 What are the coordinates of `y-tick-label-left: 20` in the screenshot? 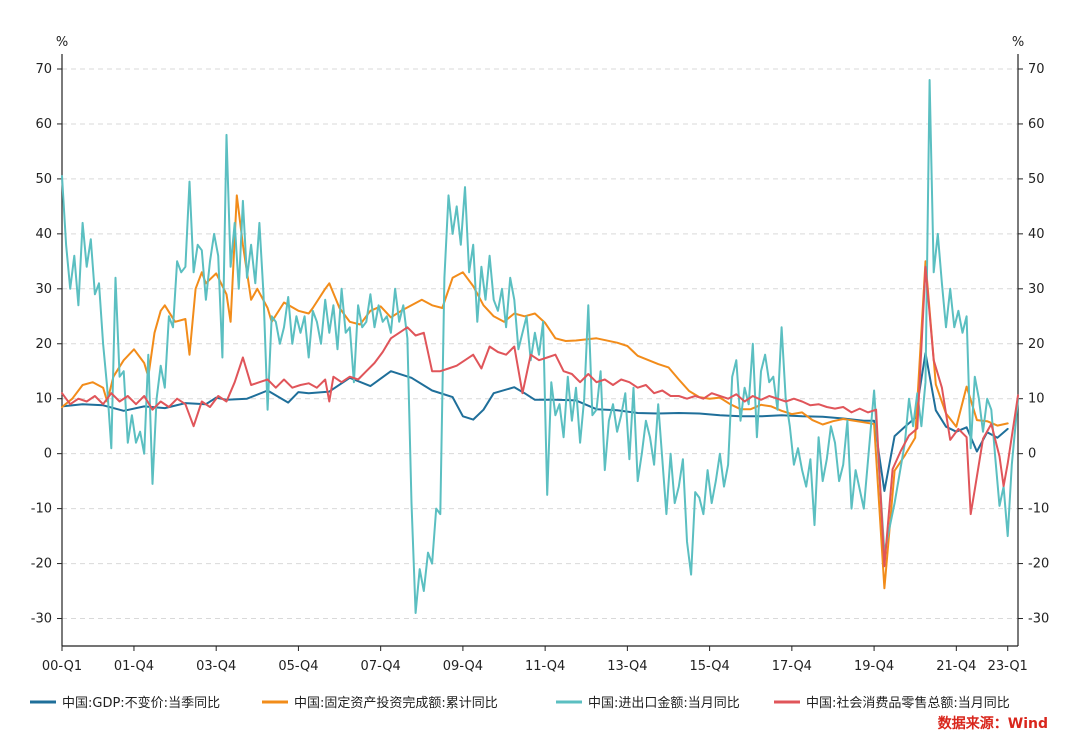 It's located at (43, 344).